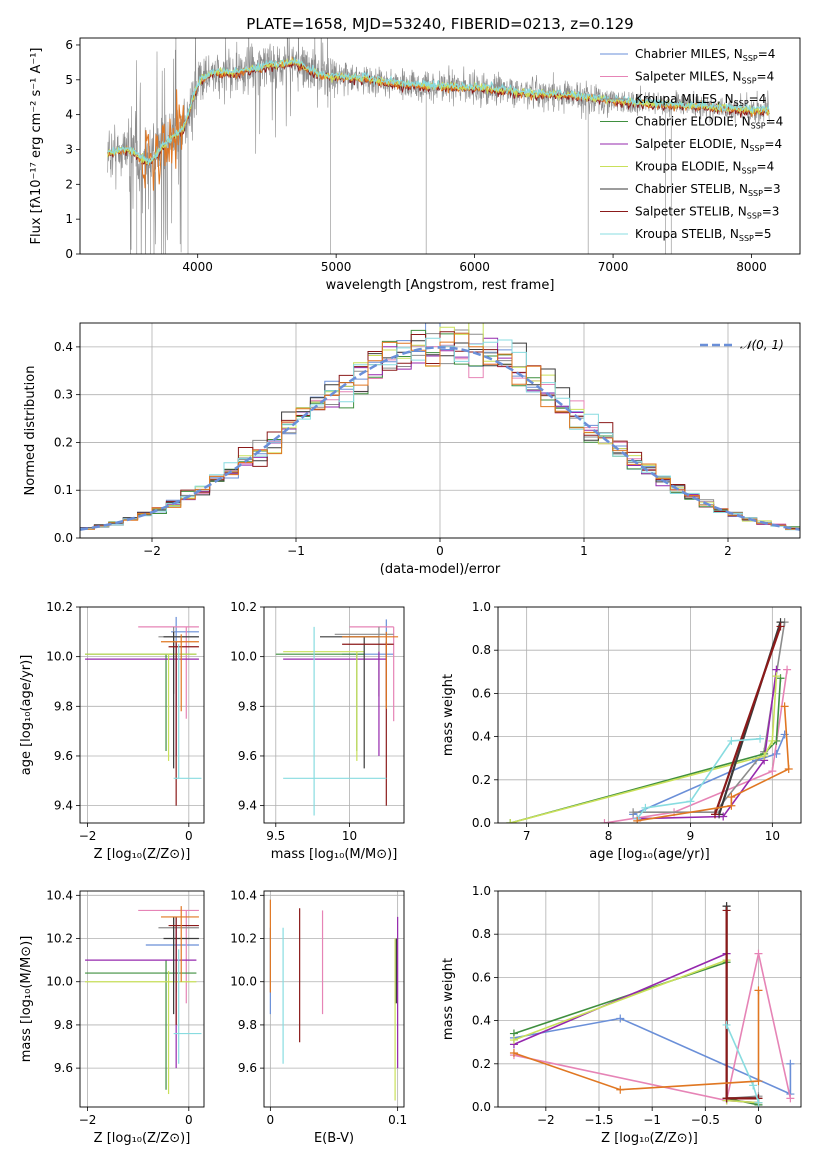 The height and width of the screenshot is (1170, 819). Describe the element at coordinates (440, 285) in the screenshot. I see `x-axis-label: wavelength [Angstrom, rest frame]` at that location.